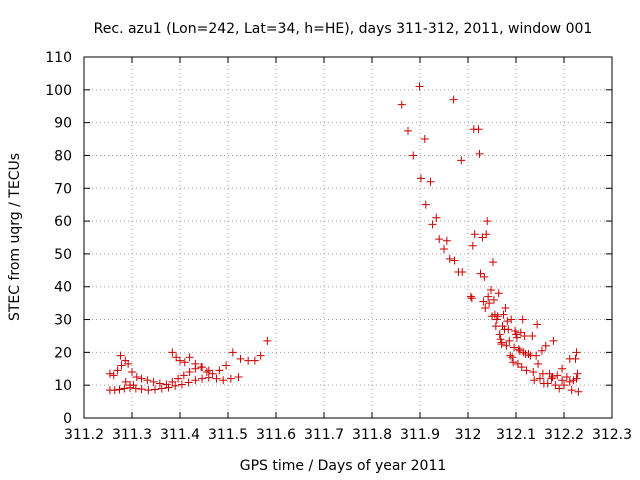 The height and width of the screenshot is (480, 640). I want to click on x-tick-label: 312.1, so click(516, 435).